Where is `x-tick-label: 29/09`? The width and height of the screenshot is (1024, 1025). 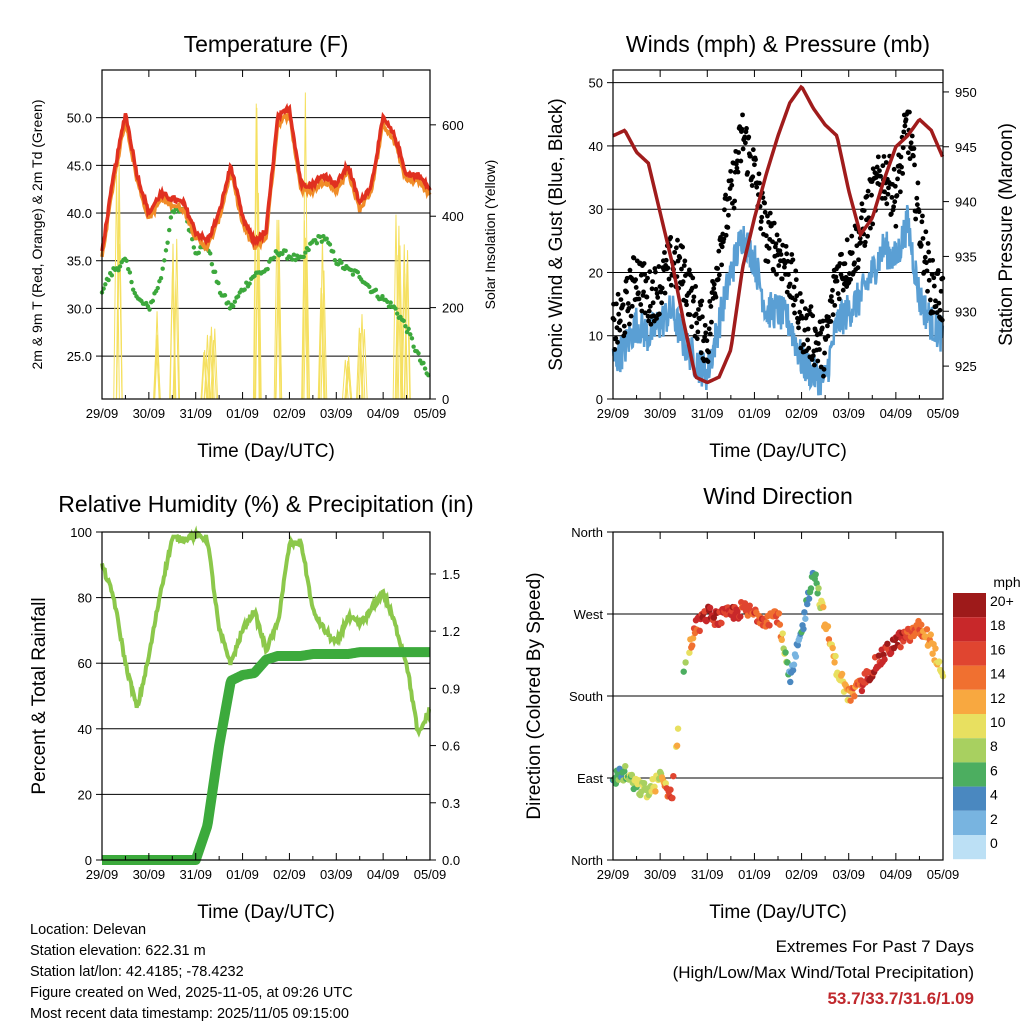
x-tick-label: 29/09 is located at coordinates (102, 413).